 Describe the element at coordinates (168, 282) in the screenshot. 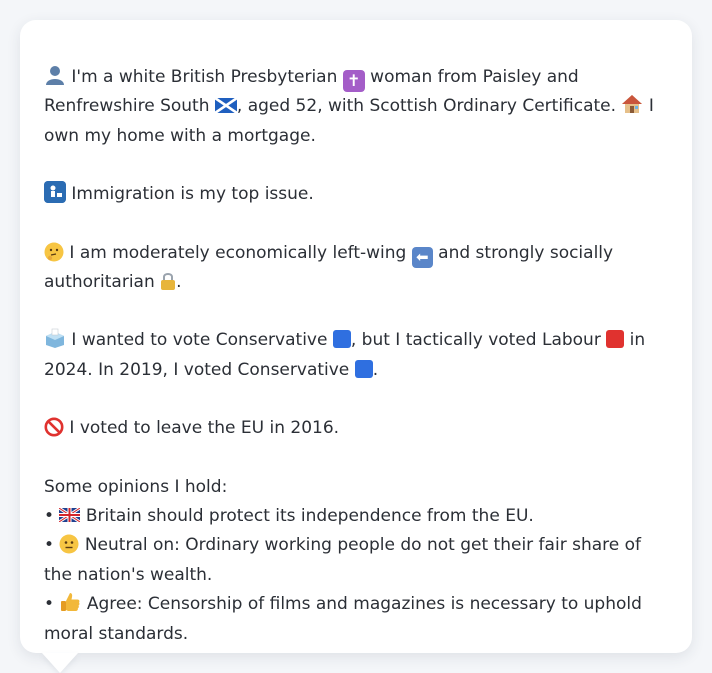

I see `lock-icon` at that location.